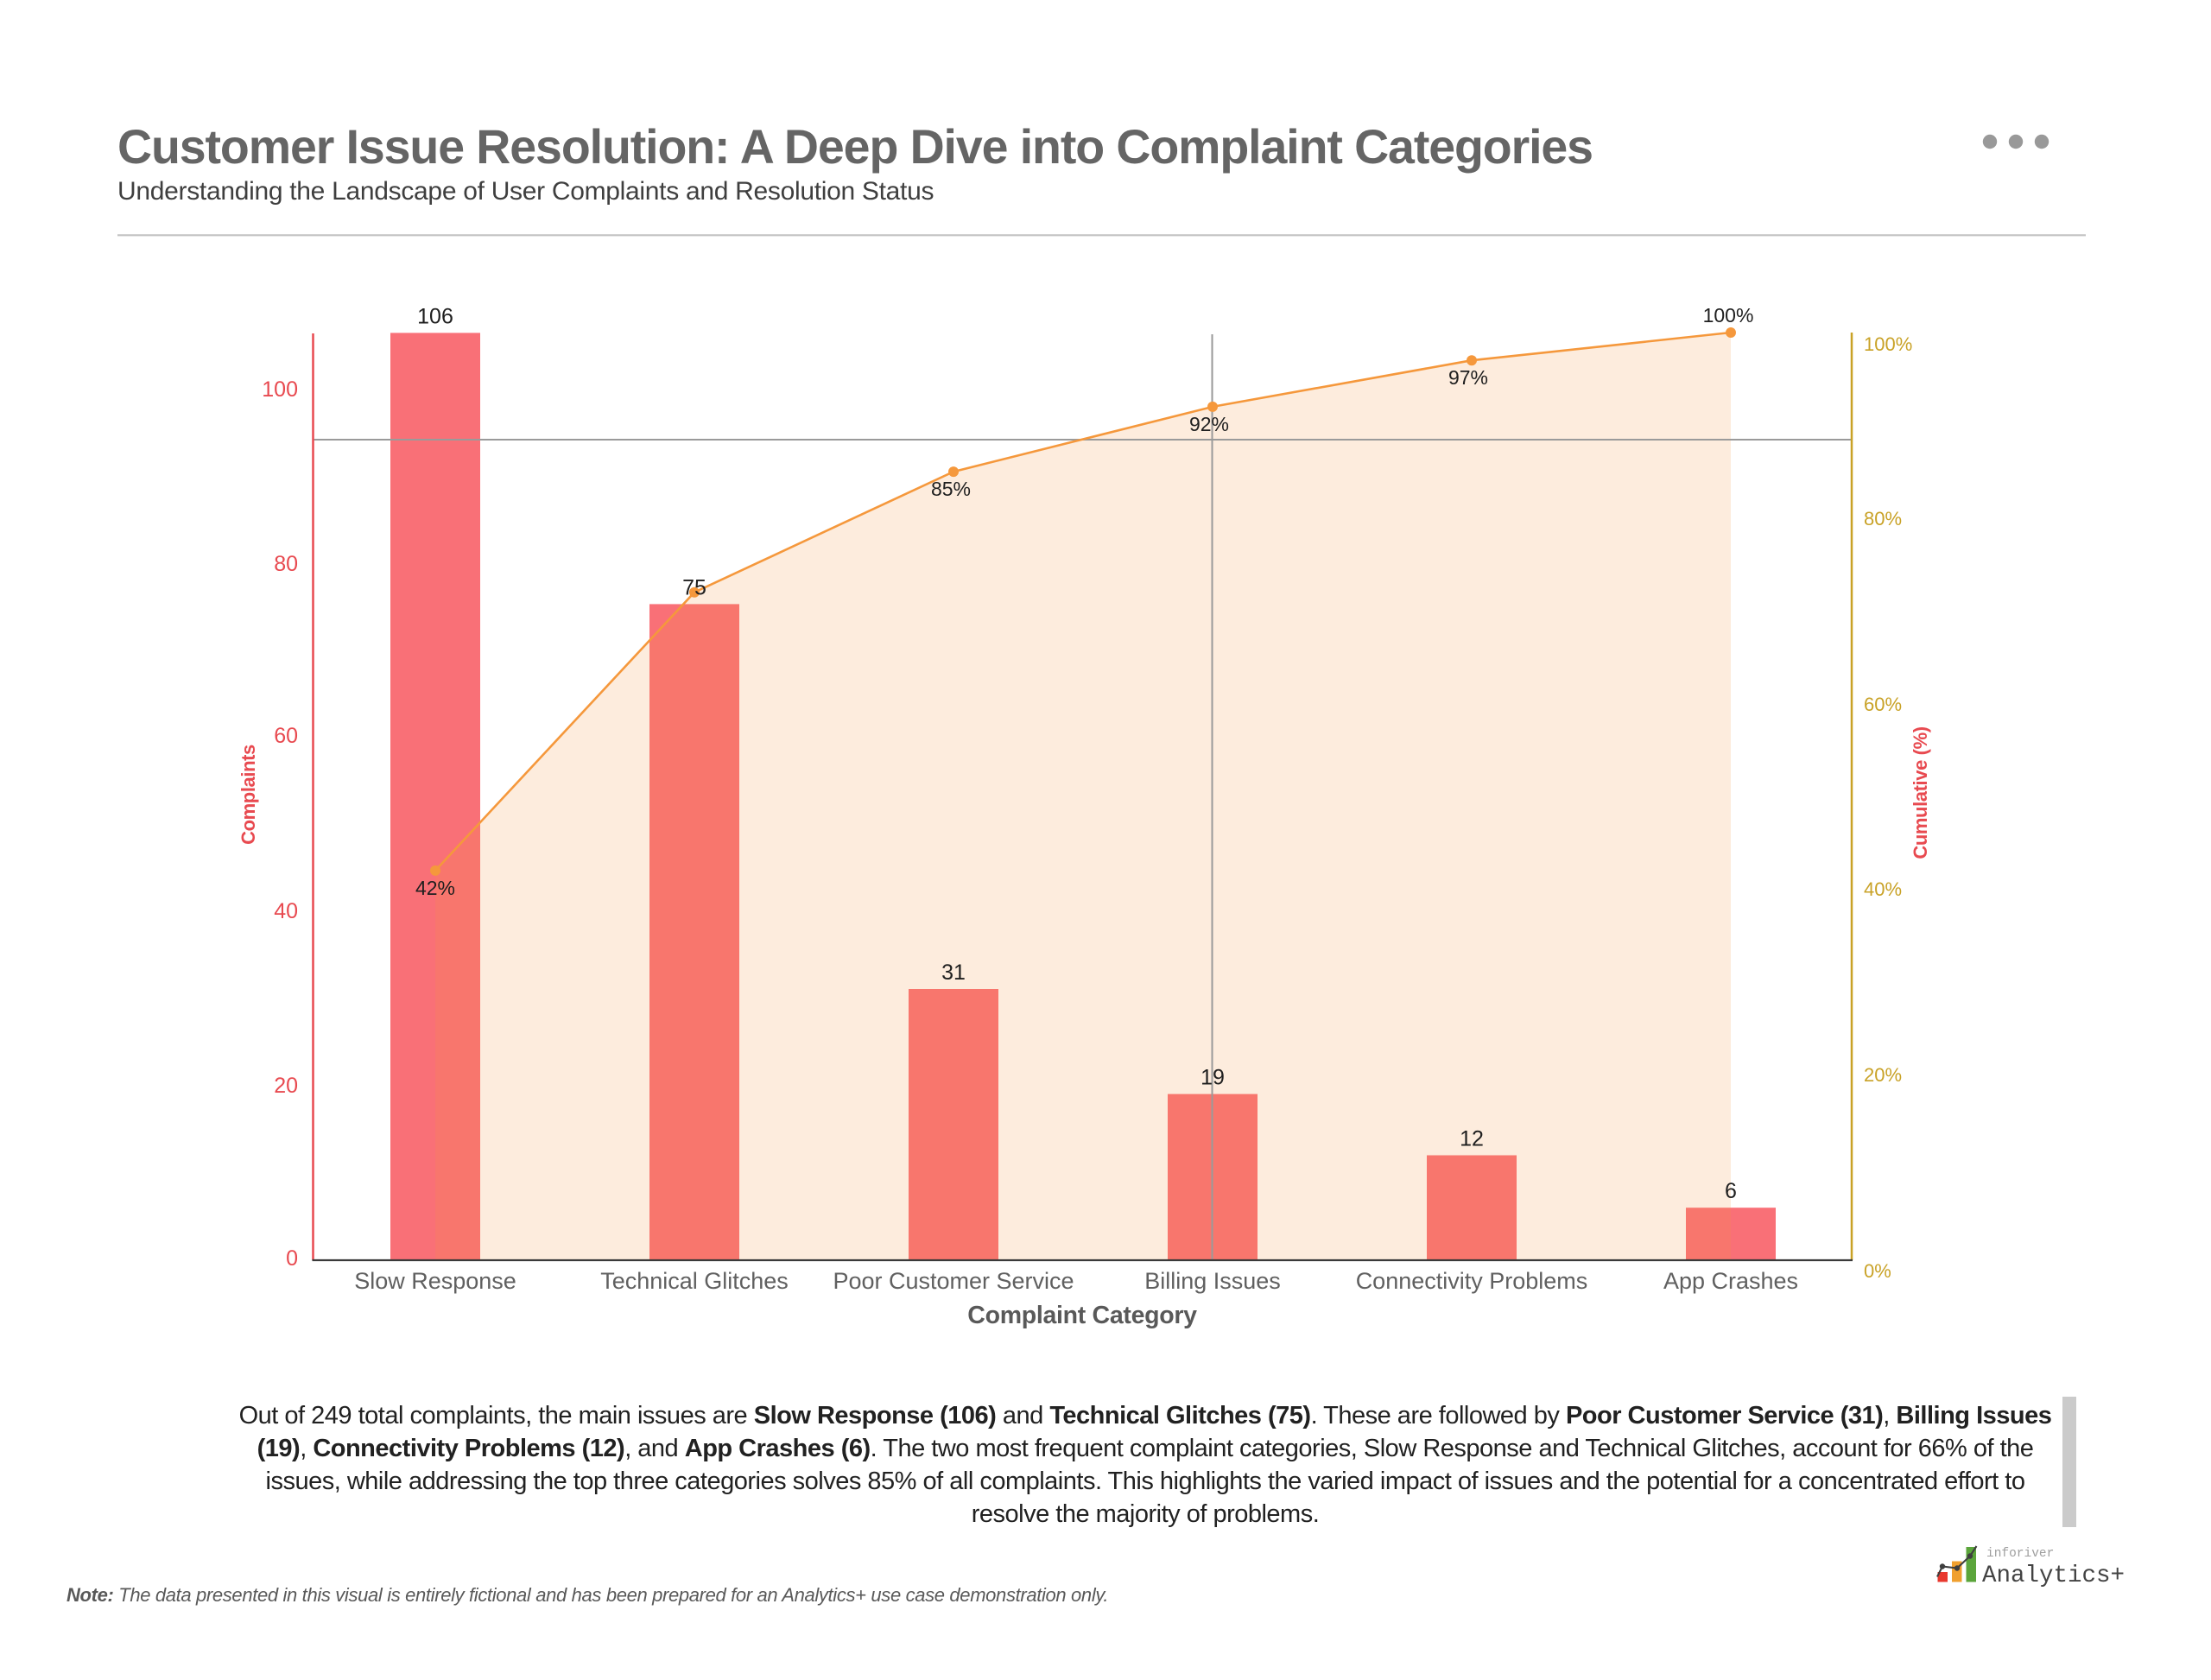 This screenshot has width=2211, height=1680. Describe the element at coordinates (1731, 1191) in the screenshot. I see `svg-text: 6` at that location.